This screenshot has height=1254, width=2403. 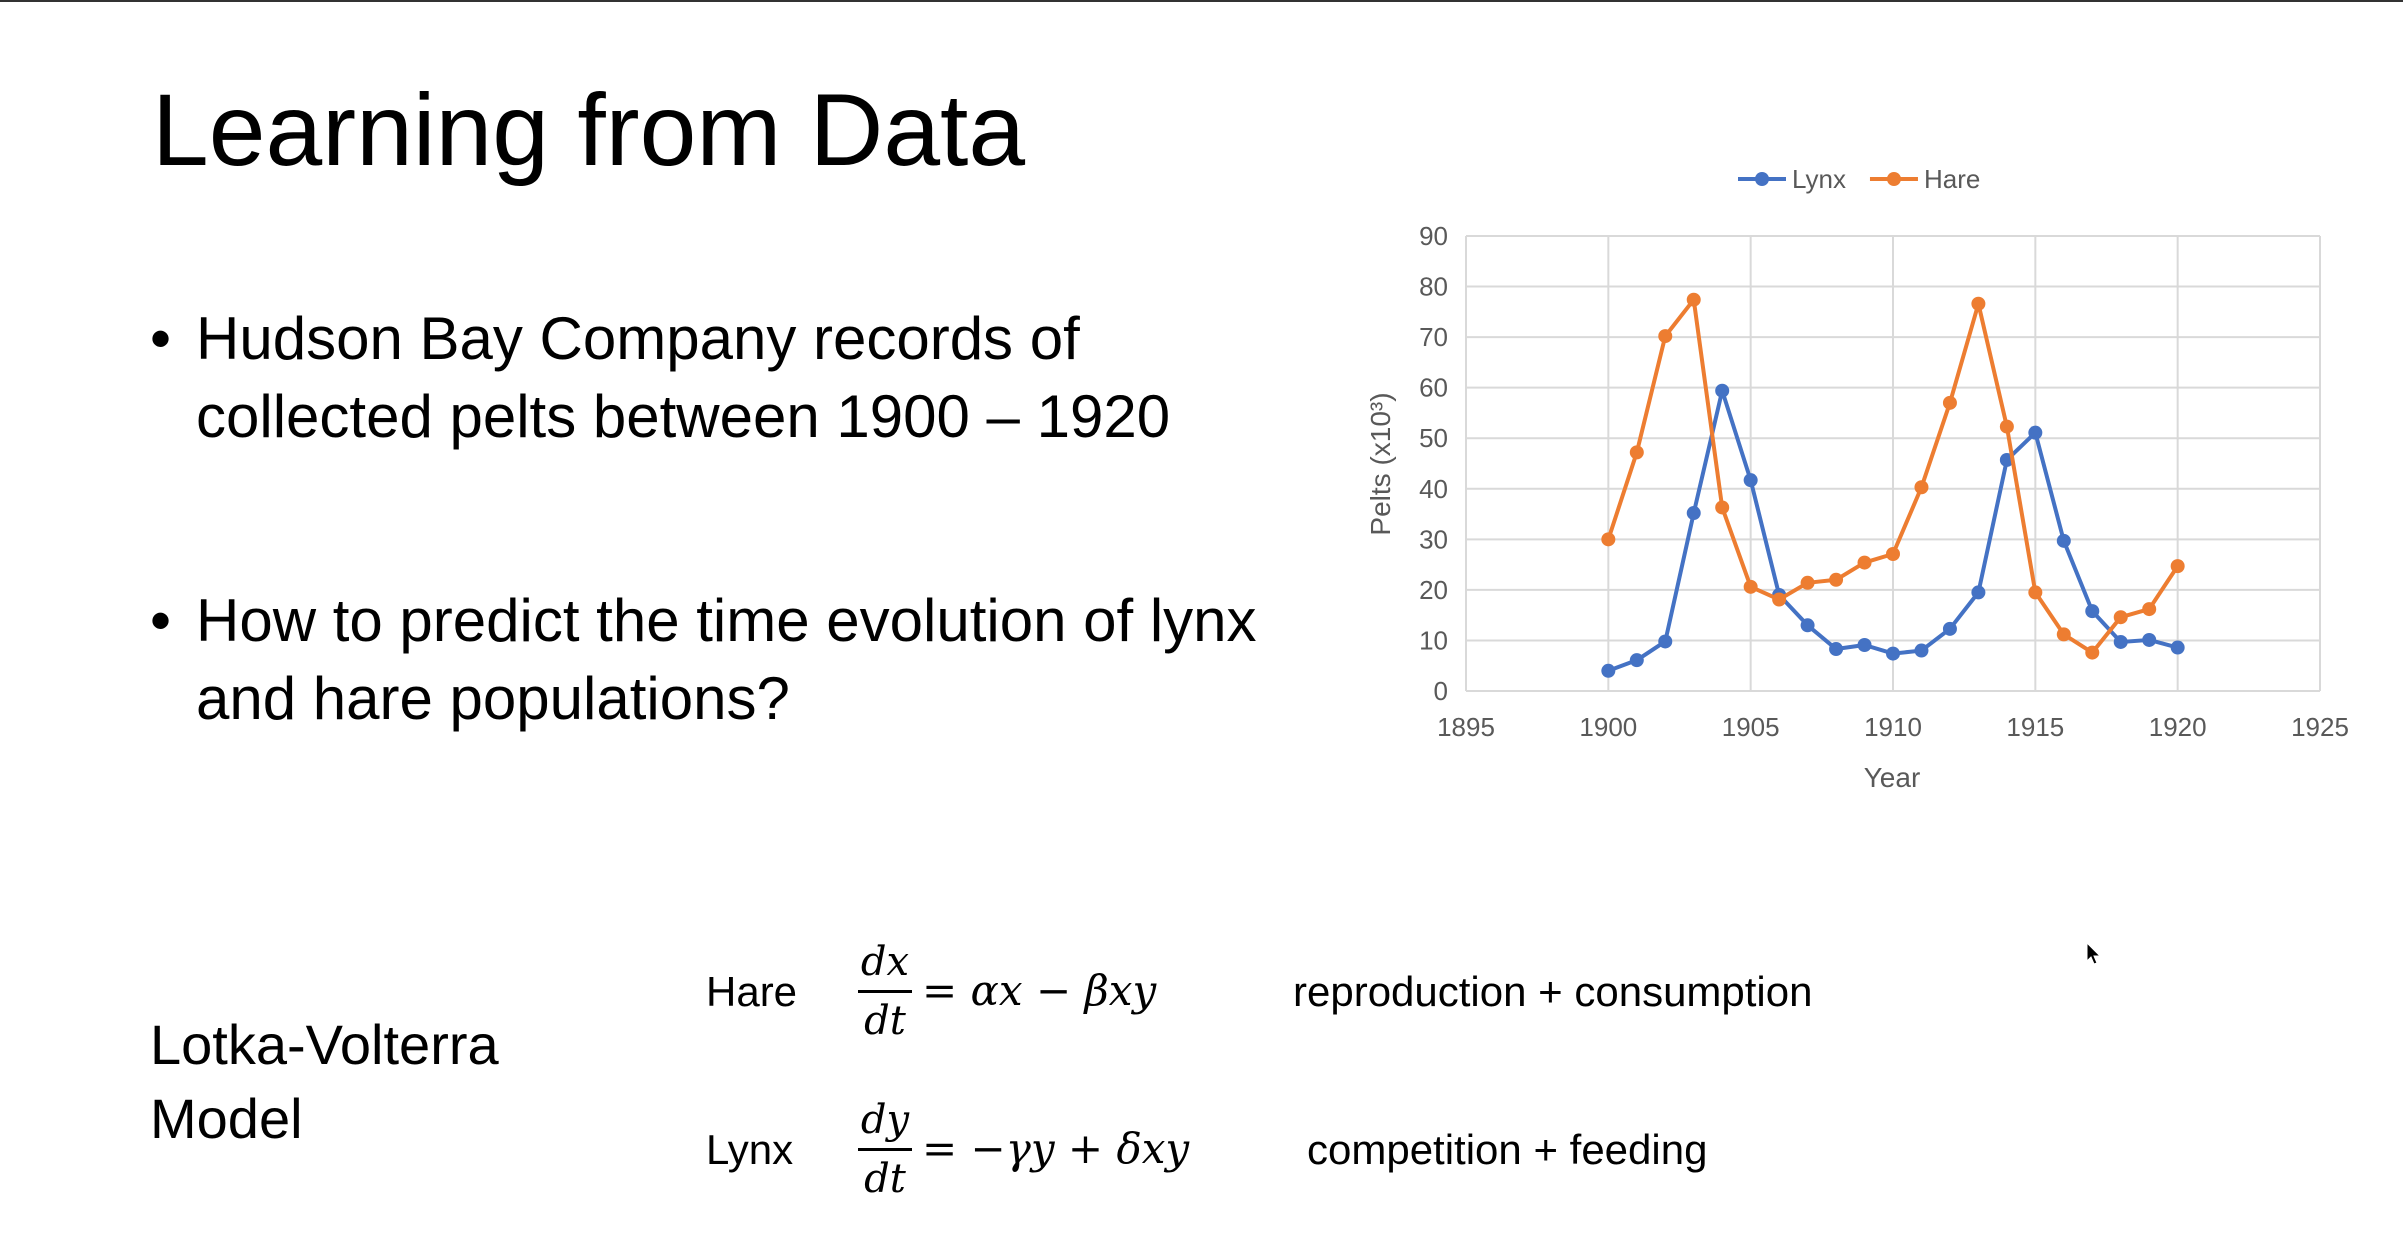 What do you see at coordinates (1433, 640) in the screenshot?
I see `y-tick-label: 10` at bounding box center [1433, 640].